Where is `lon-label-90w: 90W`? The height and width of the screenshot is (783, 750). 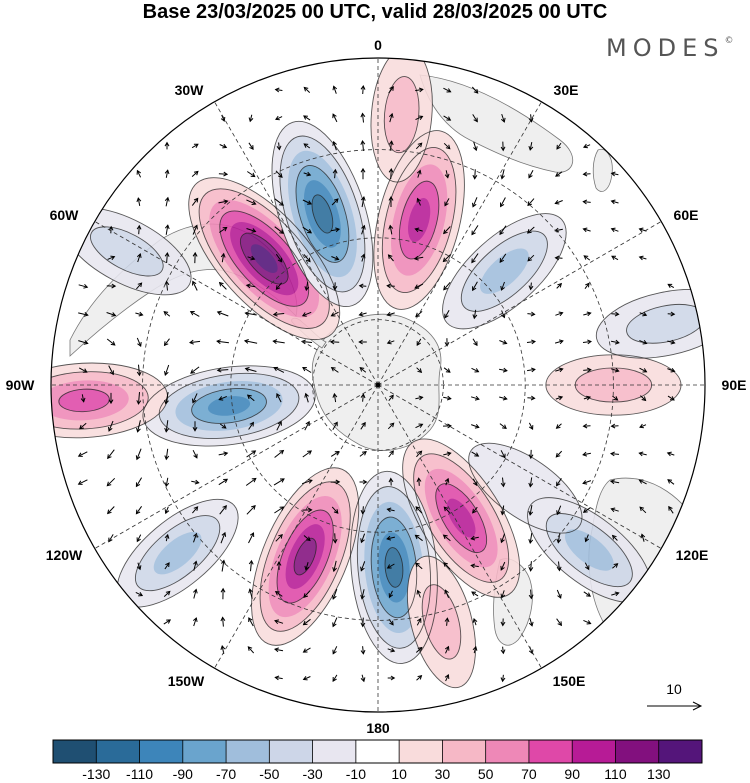 lon-label-90w: 90W is located at coordinates (21, 385).